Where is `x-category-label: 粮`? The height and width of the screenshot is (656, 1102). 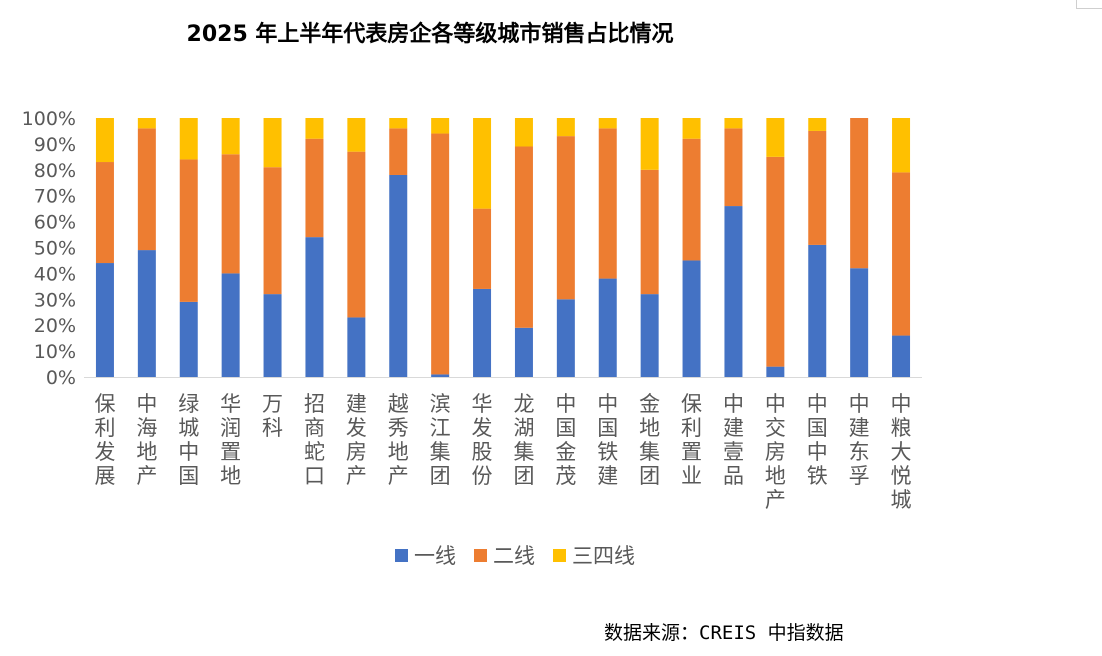
x-category-label: 粮 is located at coordinates (901, 428).